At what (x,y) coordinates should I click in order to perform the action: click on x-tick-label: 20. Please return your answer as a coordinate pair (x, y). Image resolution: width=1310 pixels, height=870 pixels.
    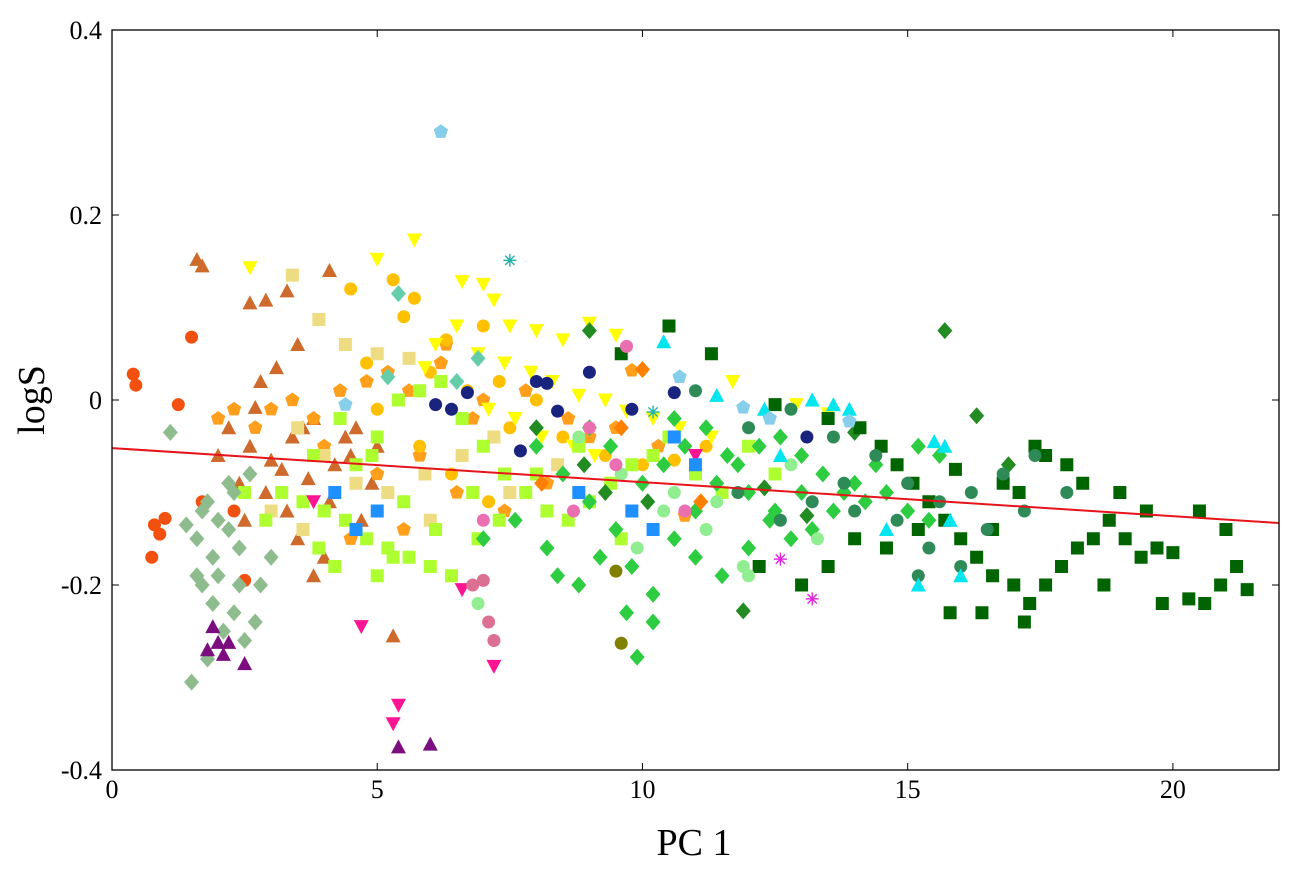
    Looking at the image, I should click on (1173, 789).